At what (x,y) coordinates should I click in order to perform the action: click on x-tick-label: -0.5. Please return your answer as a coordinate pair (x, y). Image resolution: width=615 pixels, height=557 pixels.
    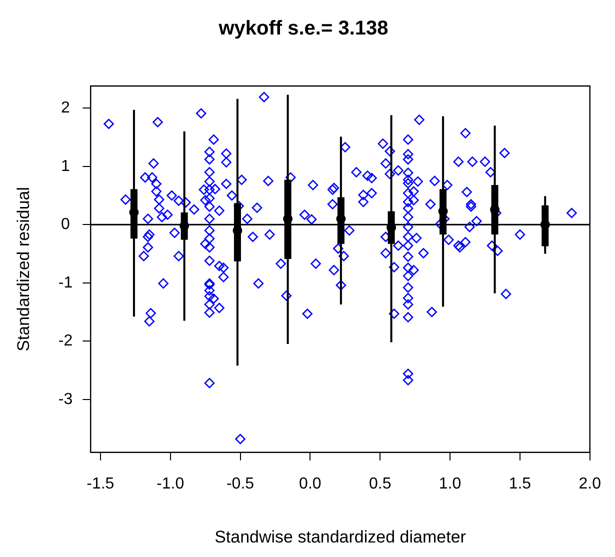
    Looking at the image, I should click on (240, 483).